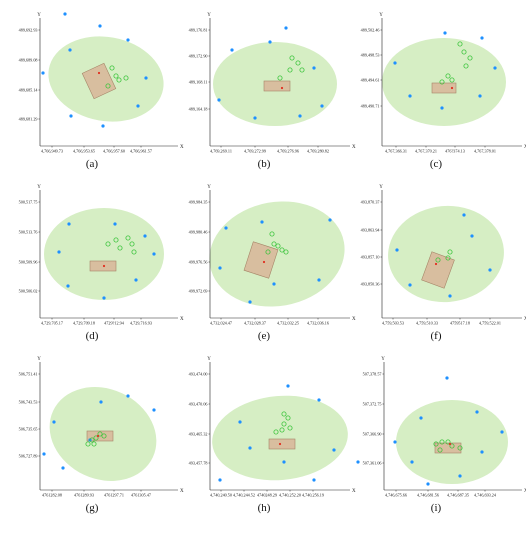 The height and width of the screenshot is (550, 526). Describe the element at coordinates (288, 152) in the screenshot. I see `x-tick-label: 4,769,276.96` at that location.